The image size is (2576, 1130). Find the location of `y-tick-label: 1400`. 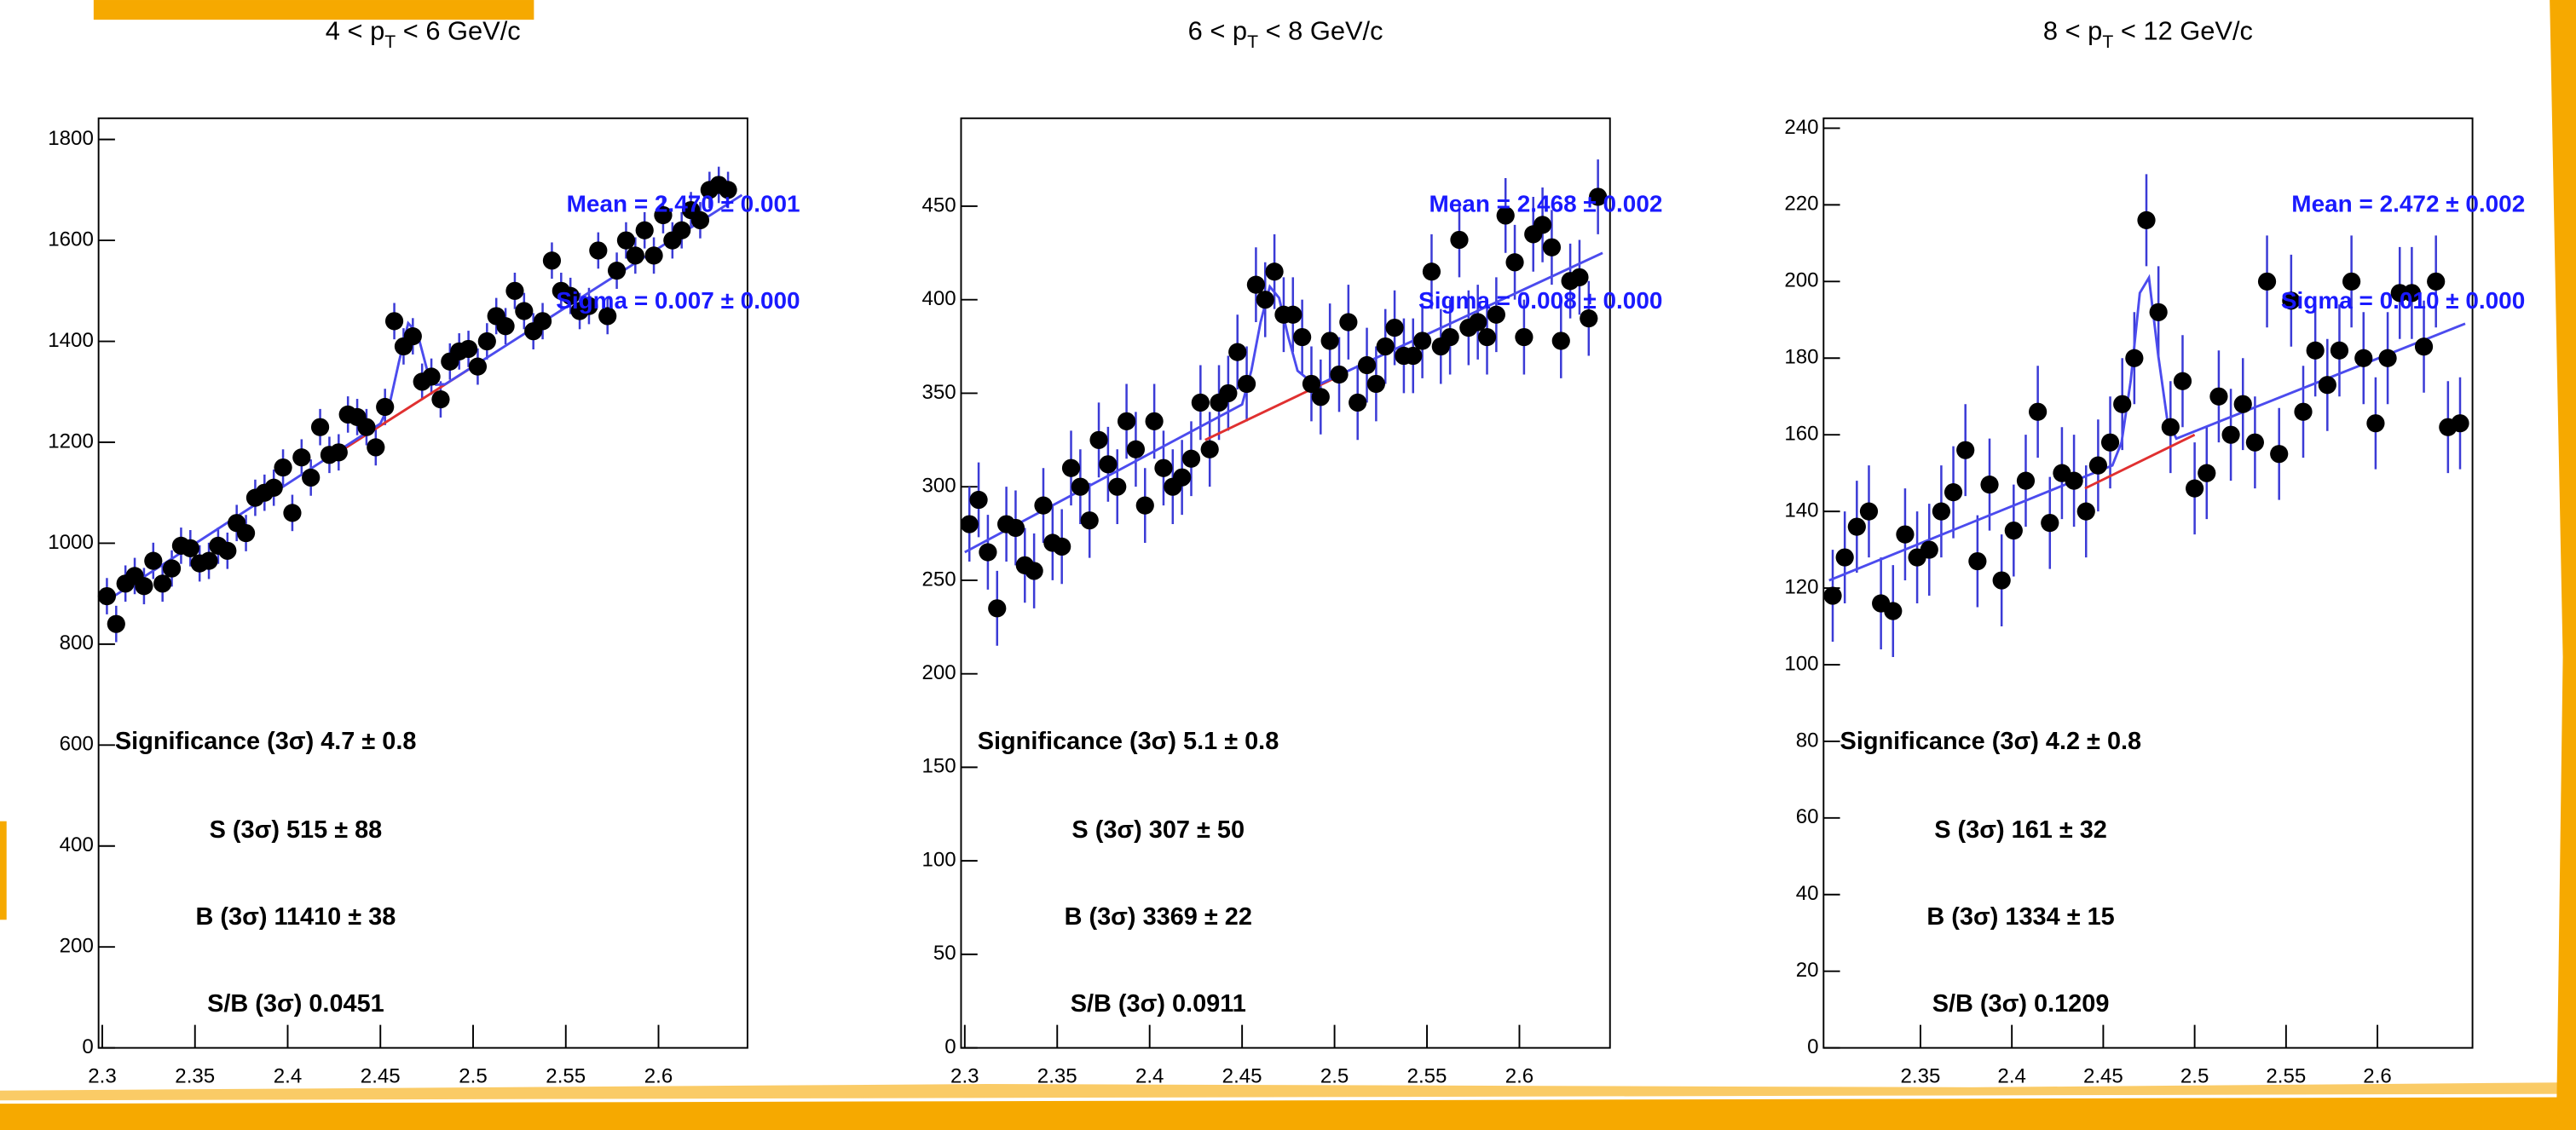

y-tick-label: 1400 is located at coordinates (71, 340).